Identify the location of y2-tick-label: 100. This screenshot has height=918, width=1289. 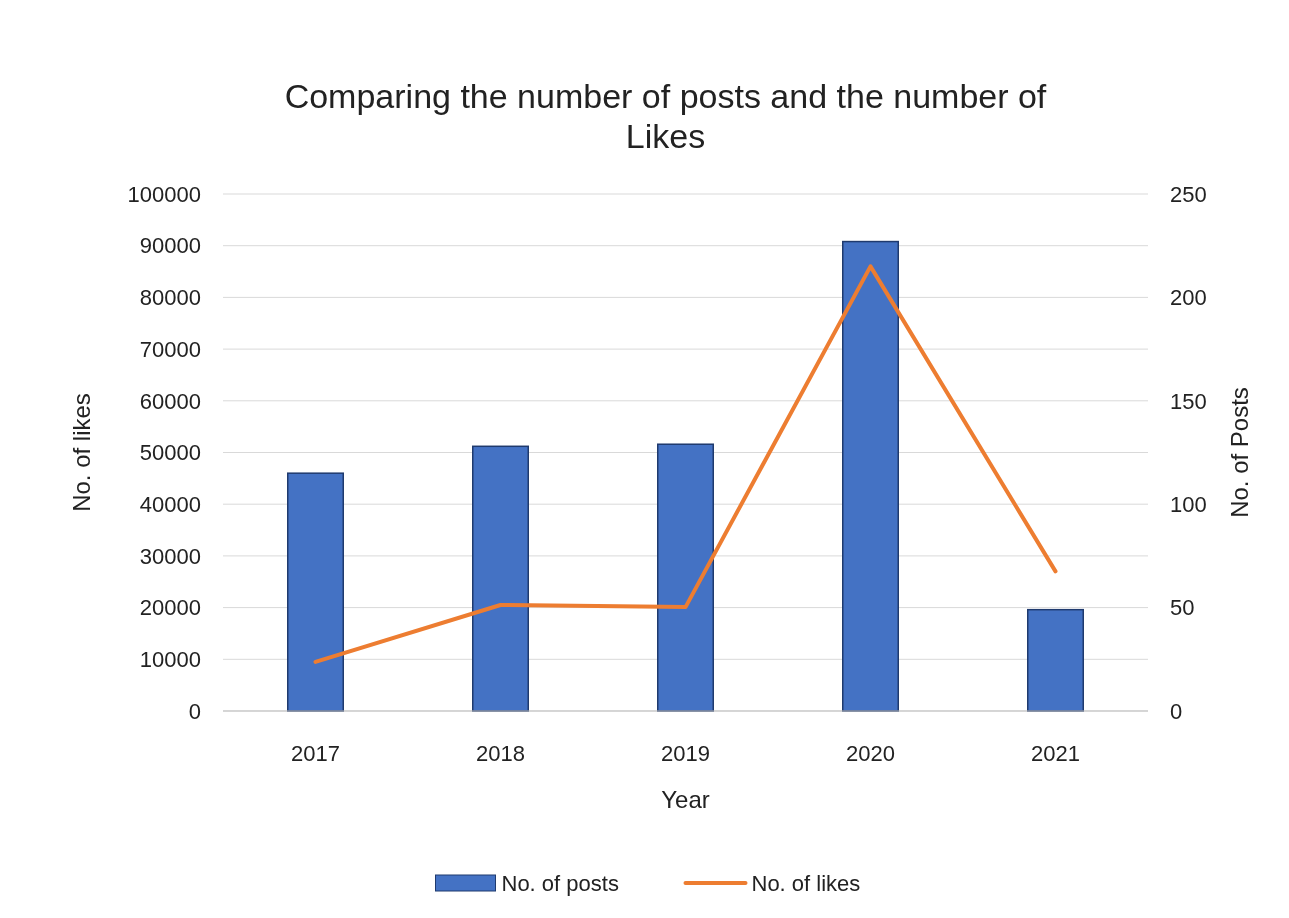
(1188, 504).